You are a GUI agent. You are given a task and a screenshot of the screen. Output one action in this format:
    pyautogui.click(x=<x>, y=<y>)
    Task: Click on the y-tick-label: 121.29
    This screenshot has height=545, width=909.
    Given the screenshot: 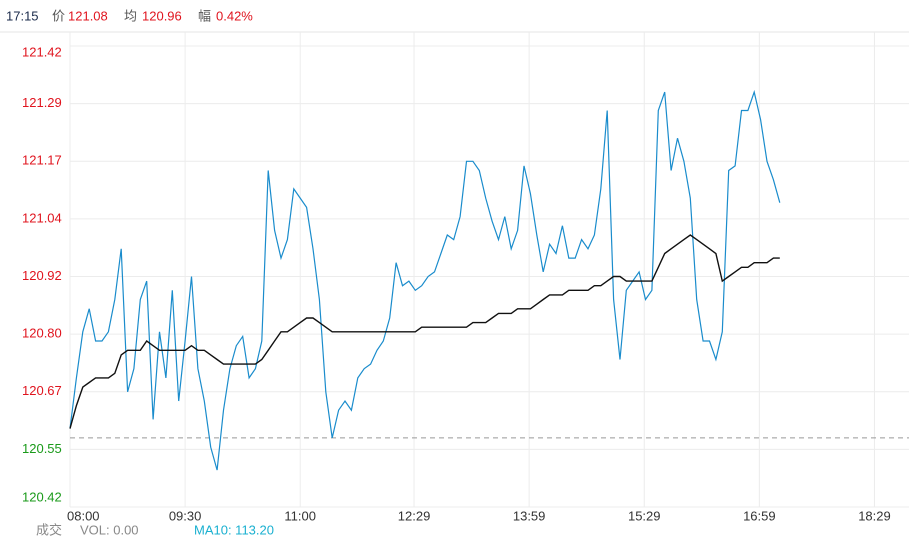 What is the action you would take?
    pyautogui.click(x=42, y=102)
    